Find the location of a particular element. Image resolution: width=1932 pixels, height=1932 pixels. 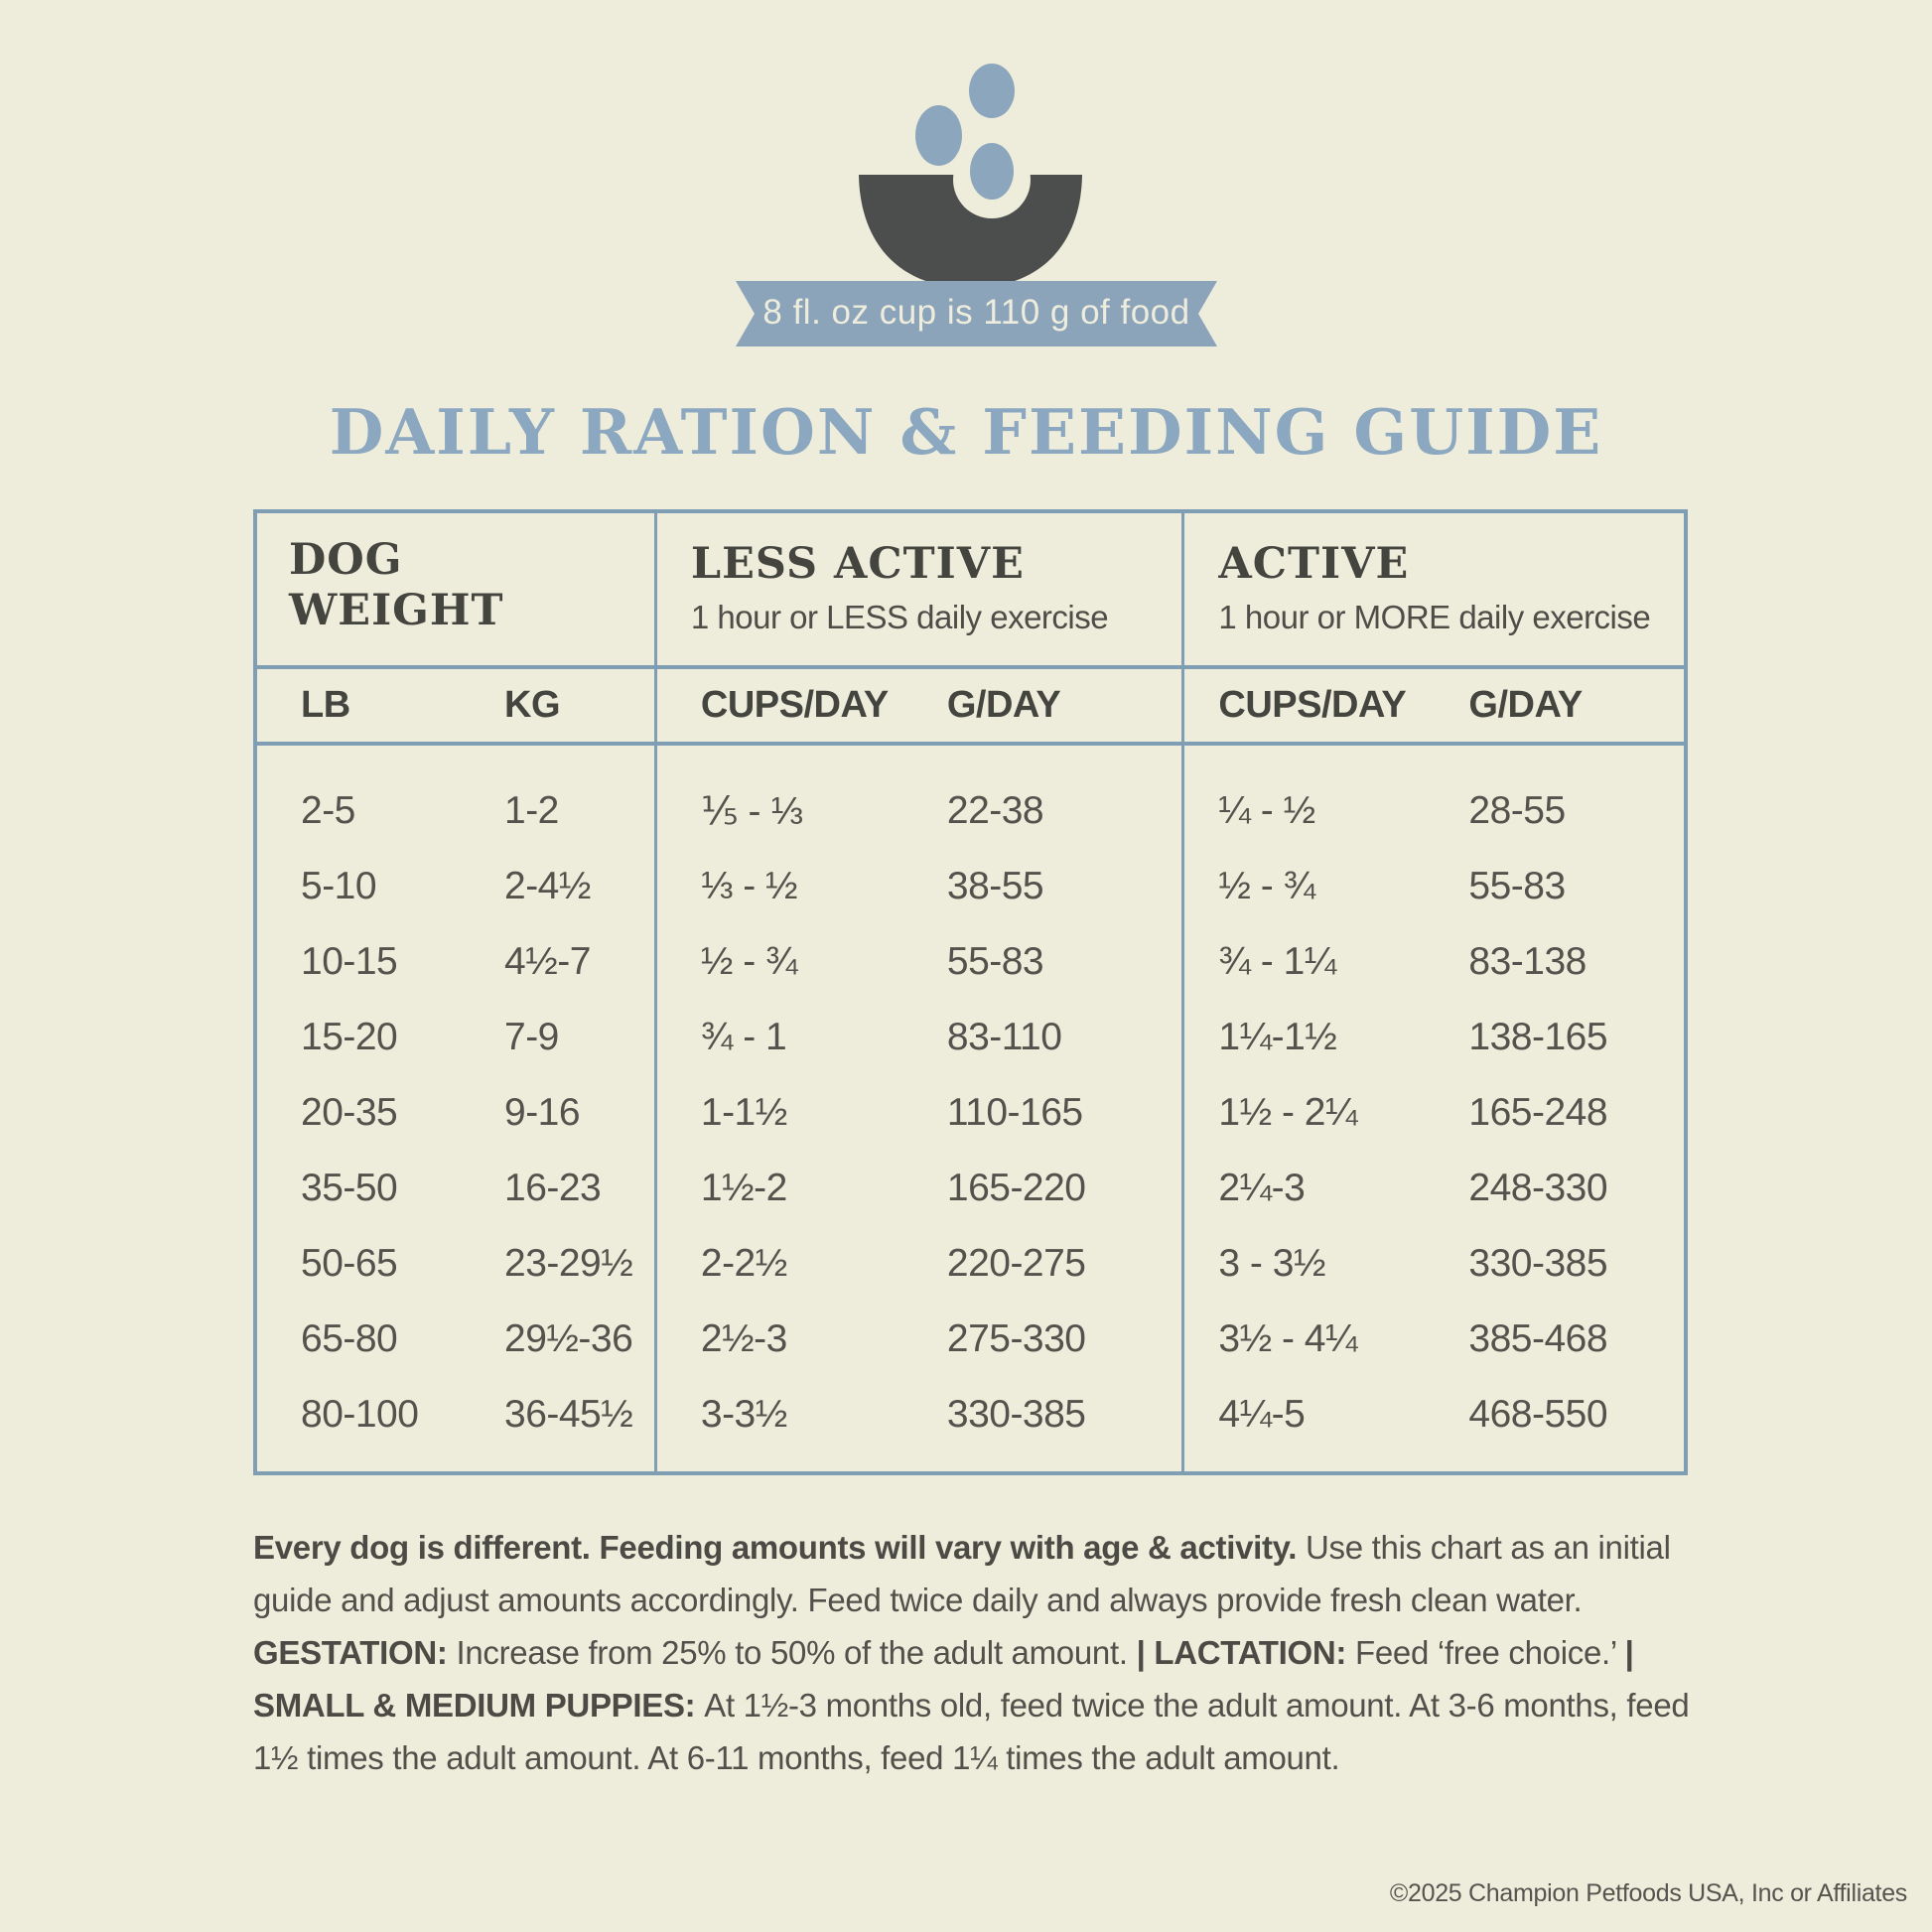

table-row: 2¼-3 248-330 is located at coordinates (1434, 1188).